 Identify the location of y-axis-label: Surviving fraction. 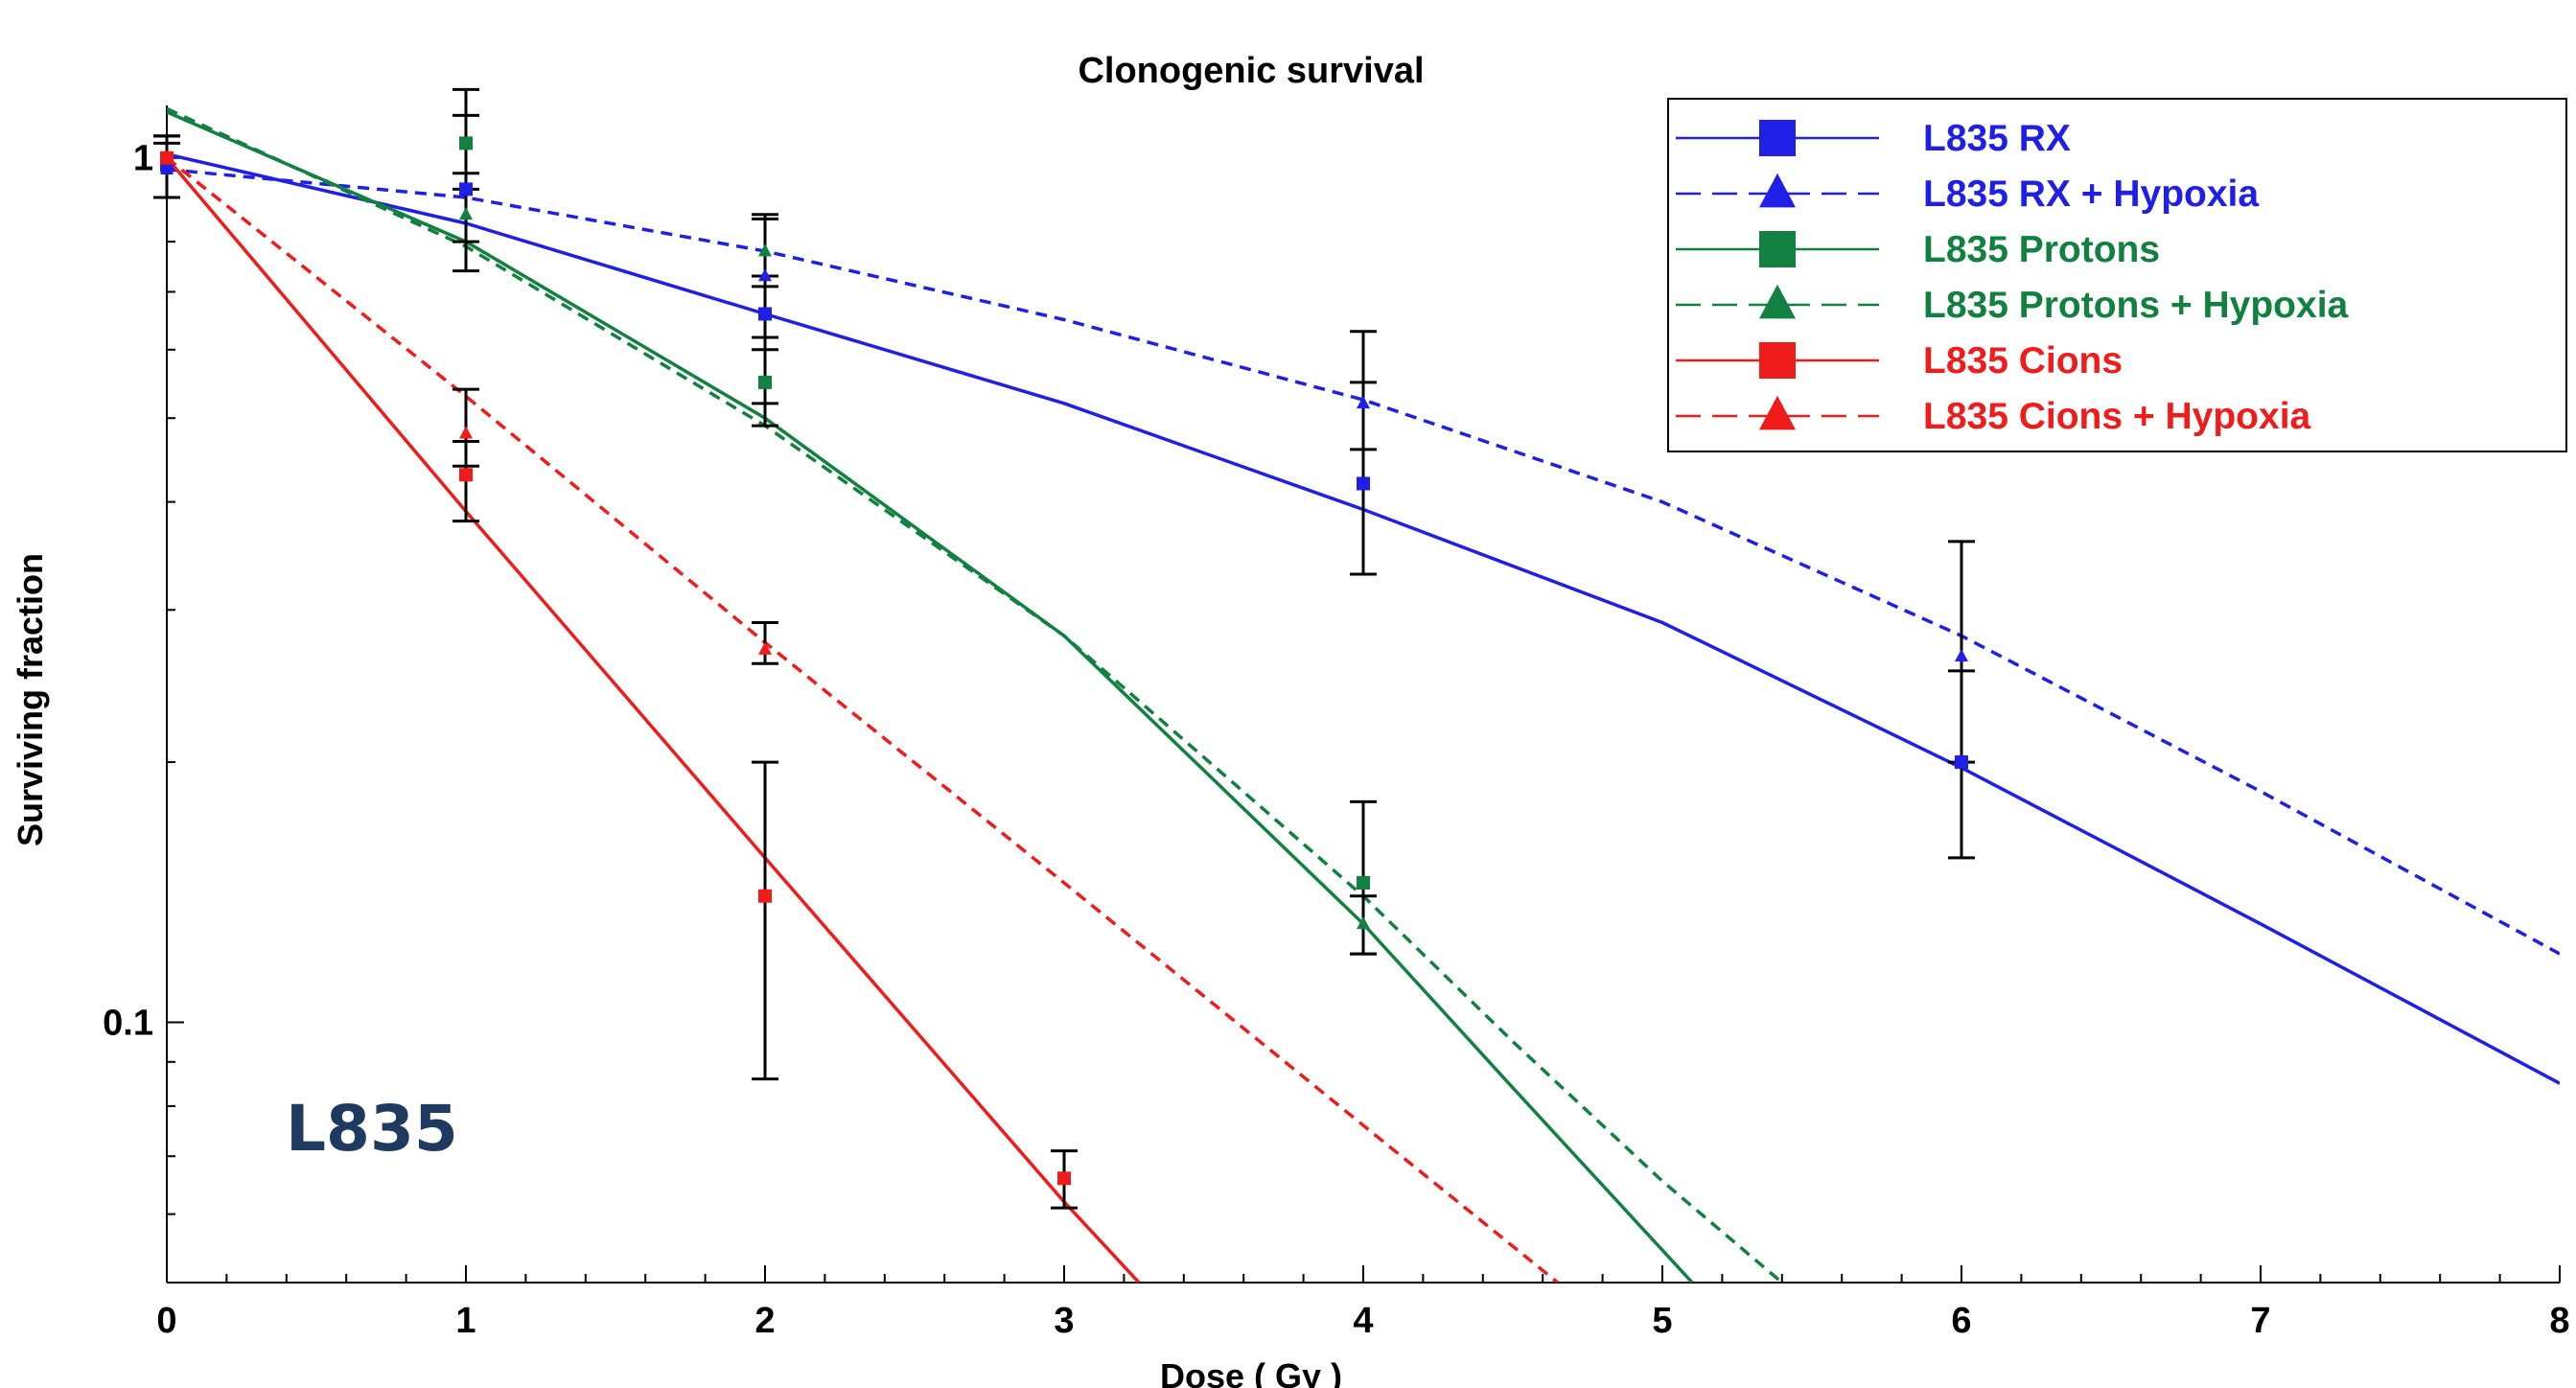
(31, 700).